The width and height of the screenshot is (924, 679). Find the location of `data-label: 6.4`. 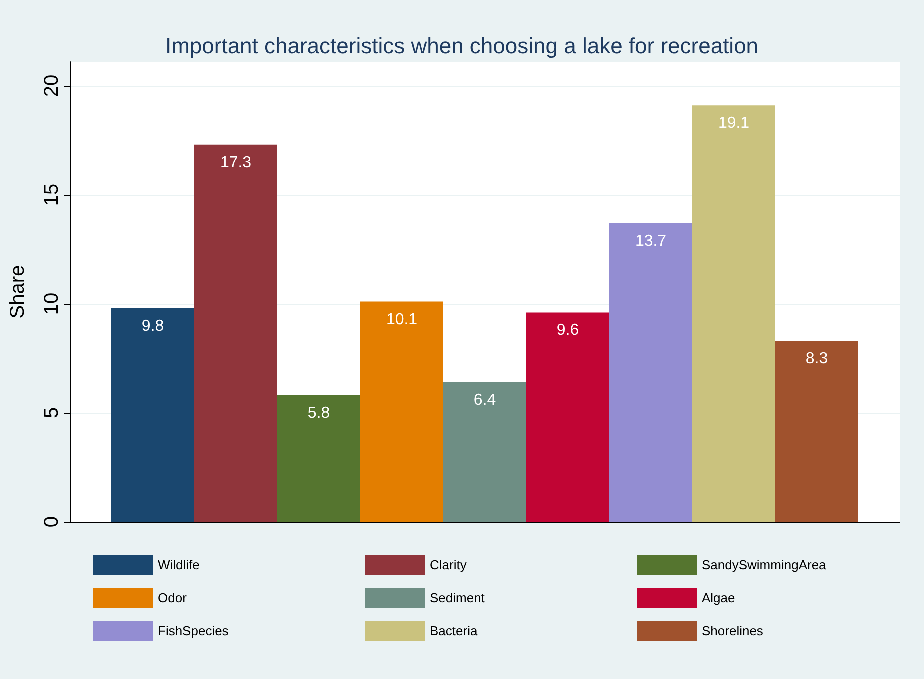

data-label: 6.4 is located at coordinates (485, 400).